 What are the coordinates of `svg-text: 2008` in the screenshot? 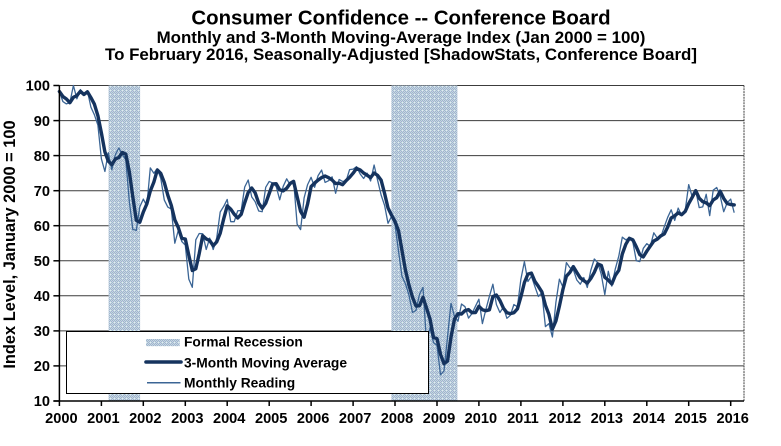 It's located at (397, 419).